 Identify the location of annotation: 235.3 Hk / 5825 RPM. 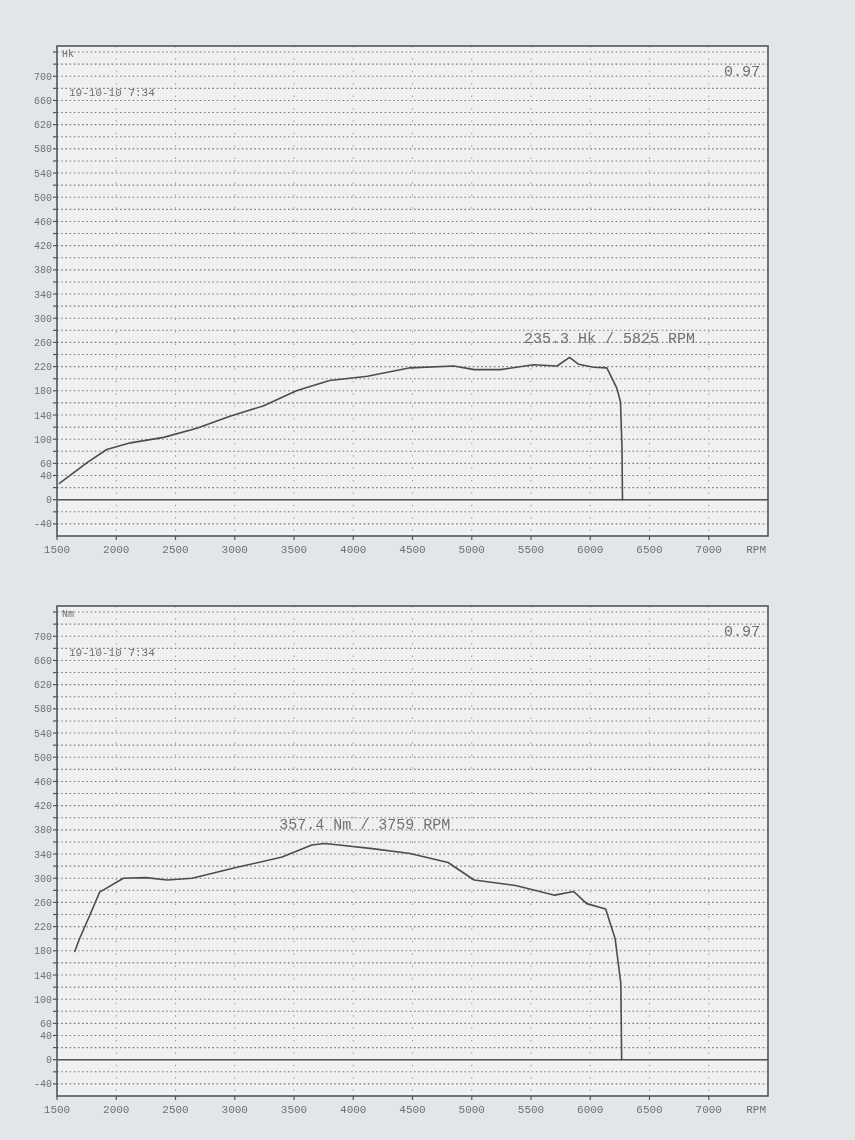
(610, 340).